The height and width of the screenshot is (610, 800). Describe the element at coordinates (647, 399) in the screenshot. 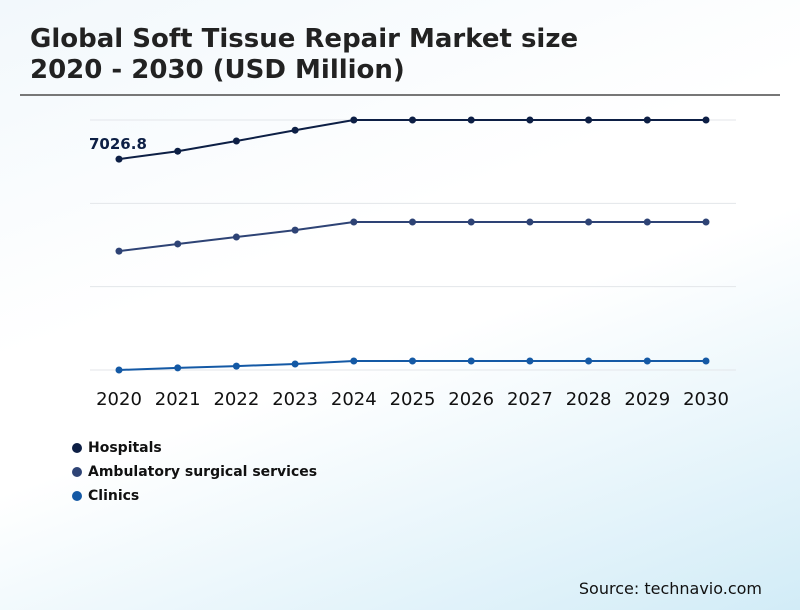

I see `x-tick-label: 2029` at that location.